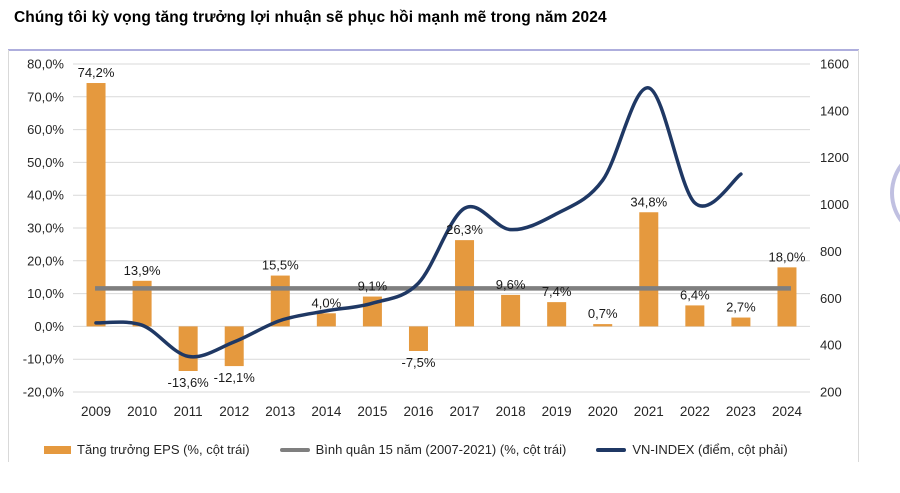 The image size is (900, 493). Describe the element at coordinates (373, 286) in the screenshot. I see `bar-label-2015: 9,1%` at that location.